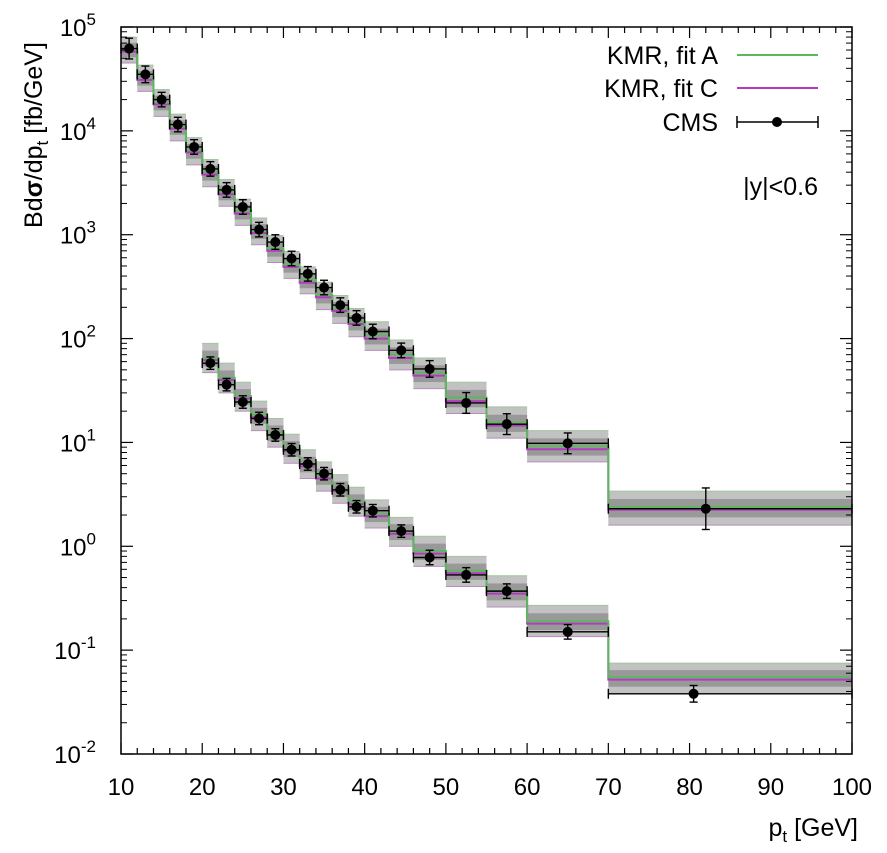  What do you see at coordinates (36, 135) in the screenshot?
I see `y-axis-label: Bdσ/dpt [fb/GeV]` at bounding box center [36, 135].